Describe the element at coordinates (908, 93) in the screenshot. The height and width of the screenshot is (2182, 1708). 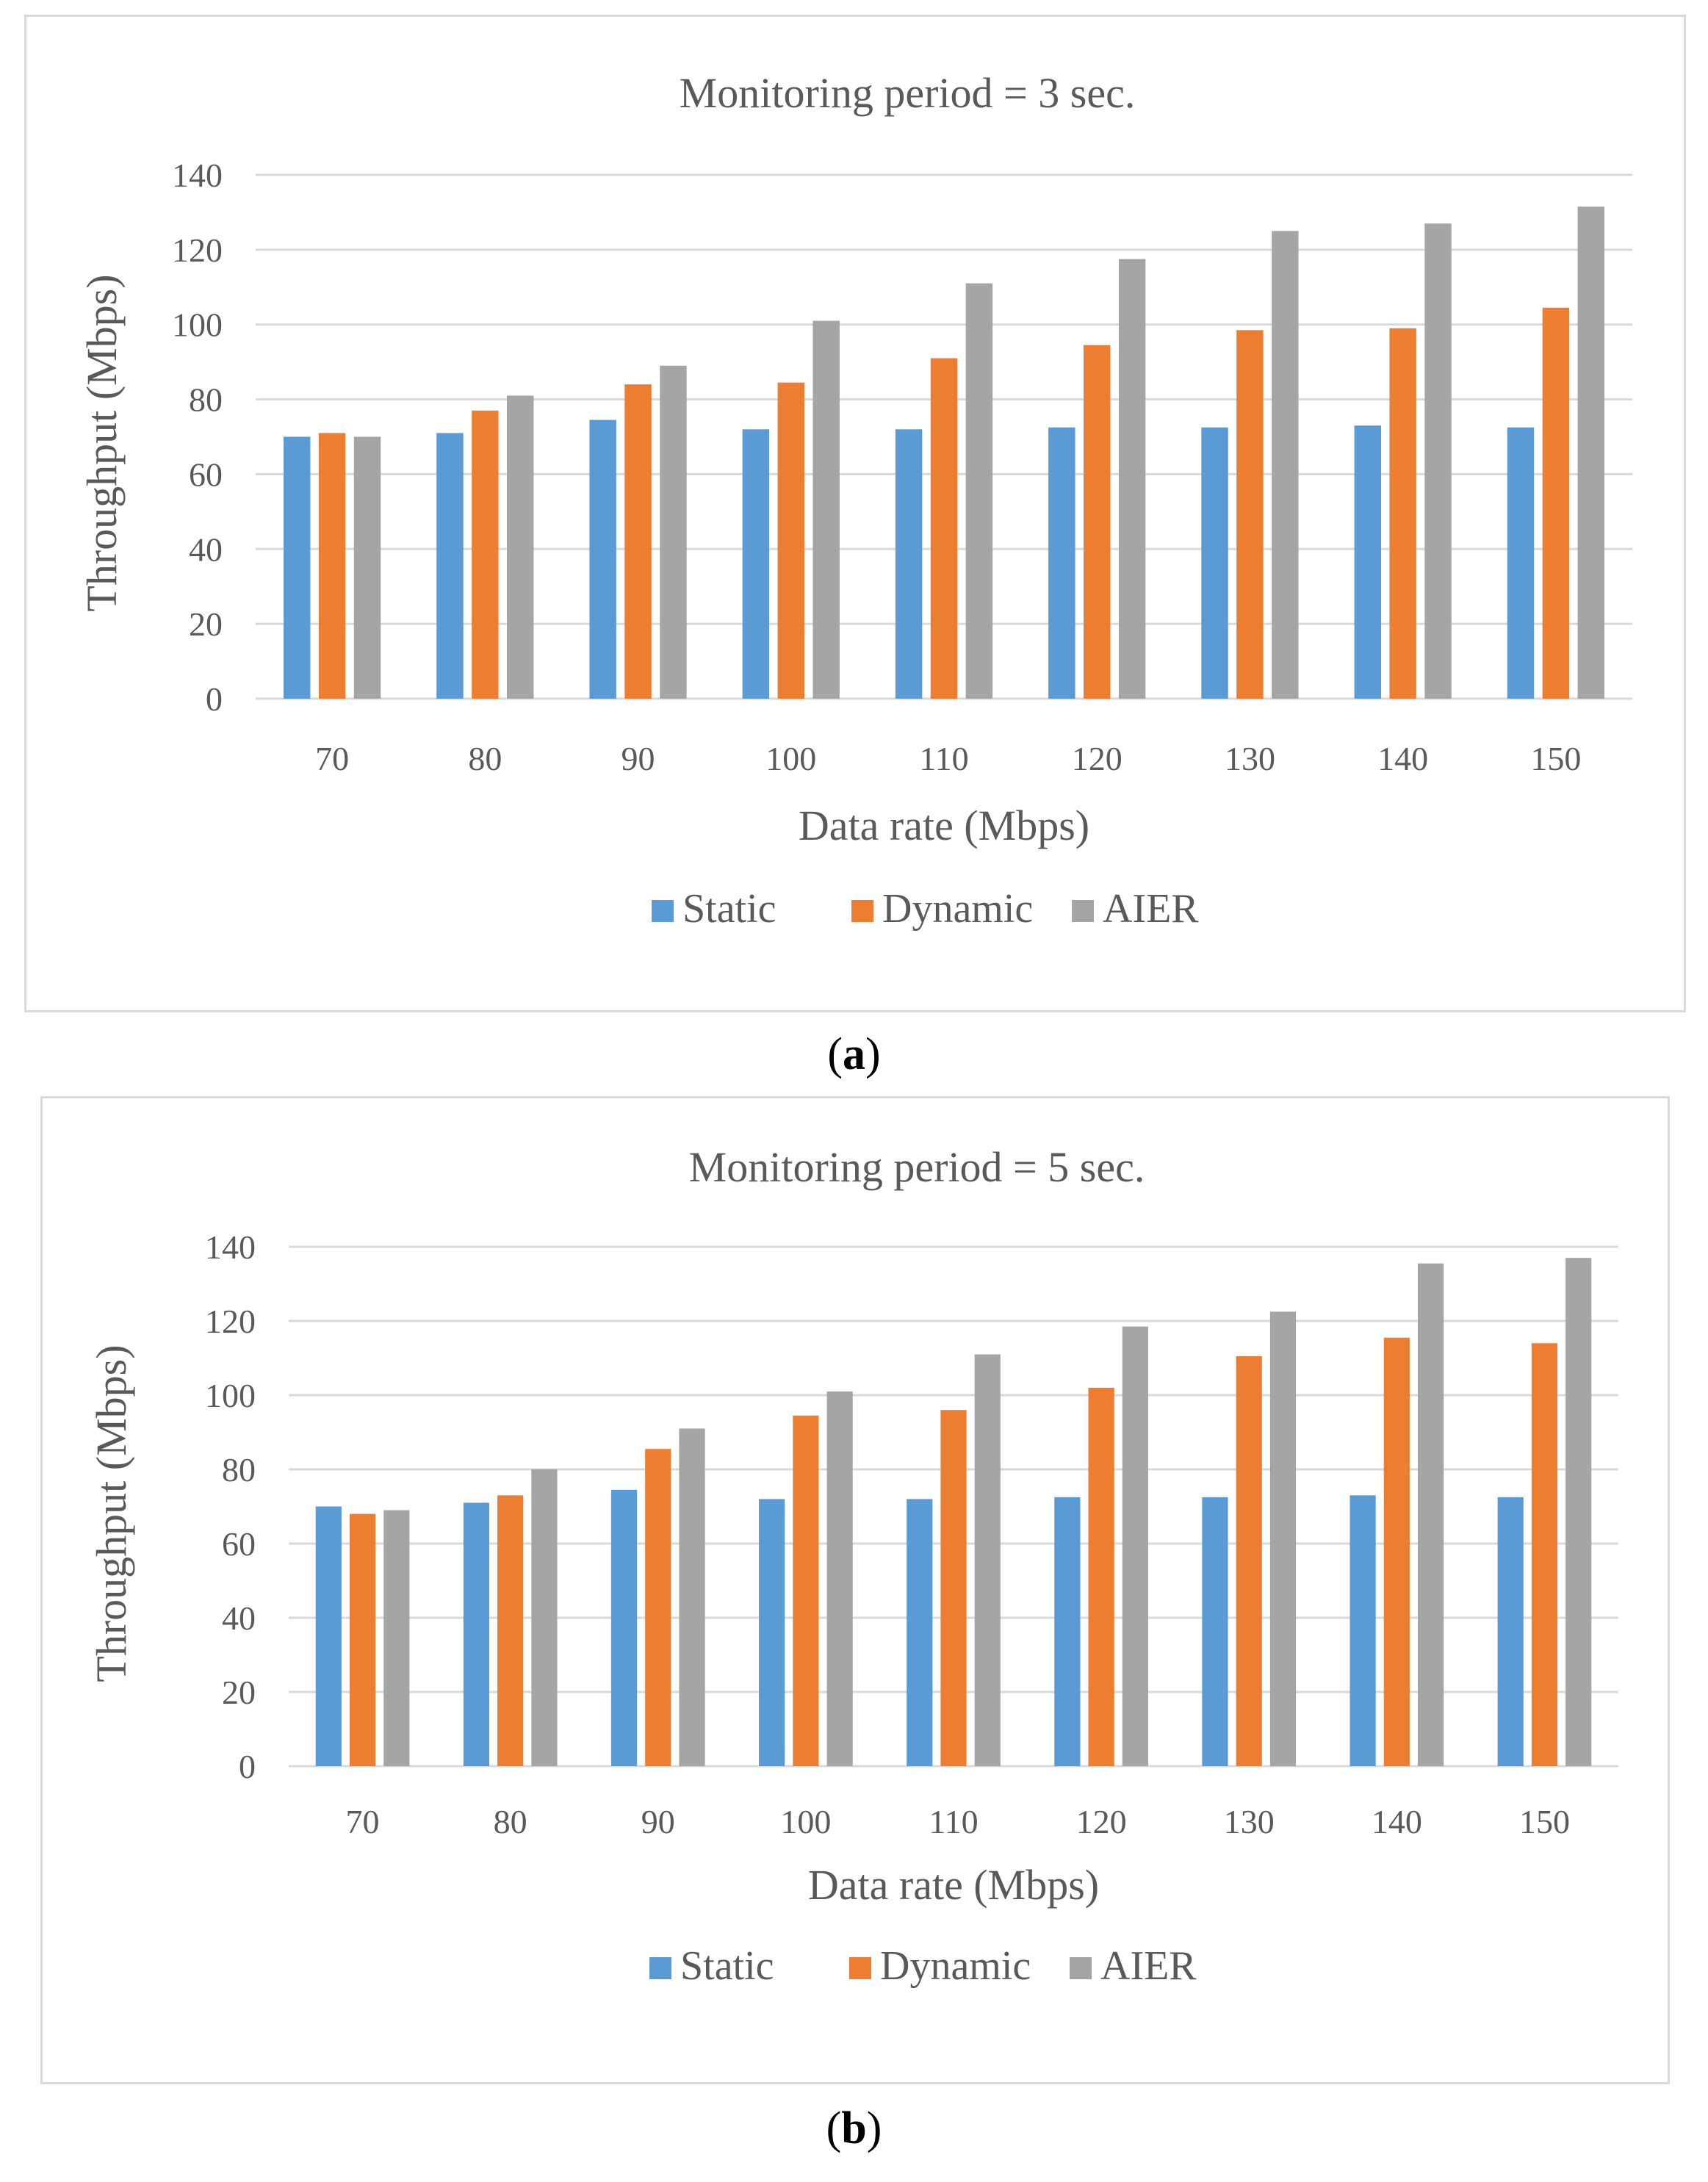
I see `chart-title: Monitoring period = 3 sec.` at that location.